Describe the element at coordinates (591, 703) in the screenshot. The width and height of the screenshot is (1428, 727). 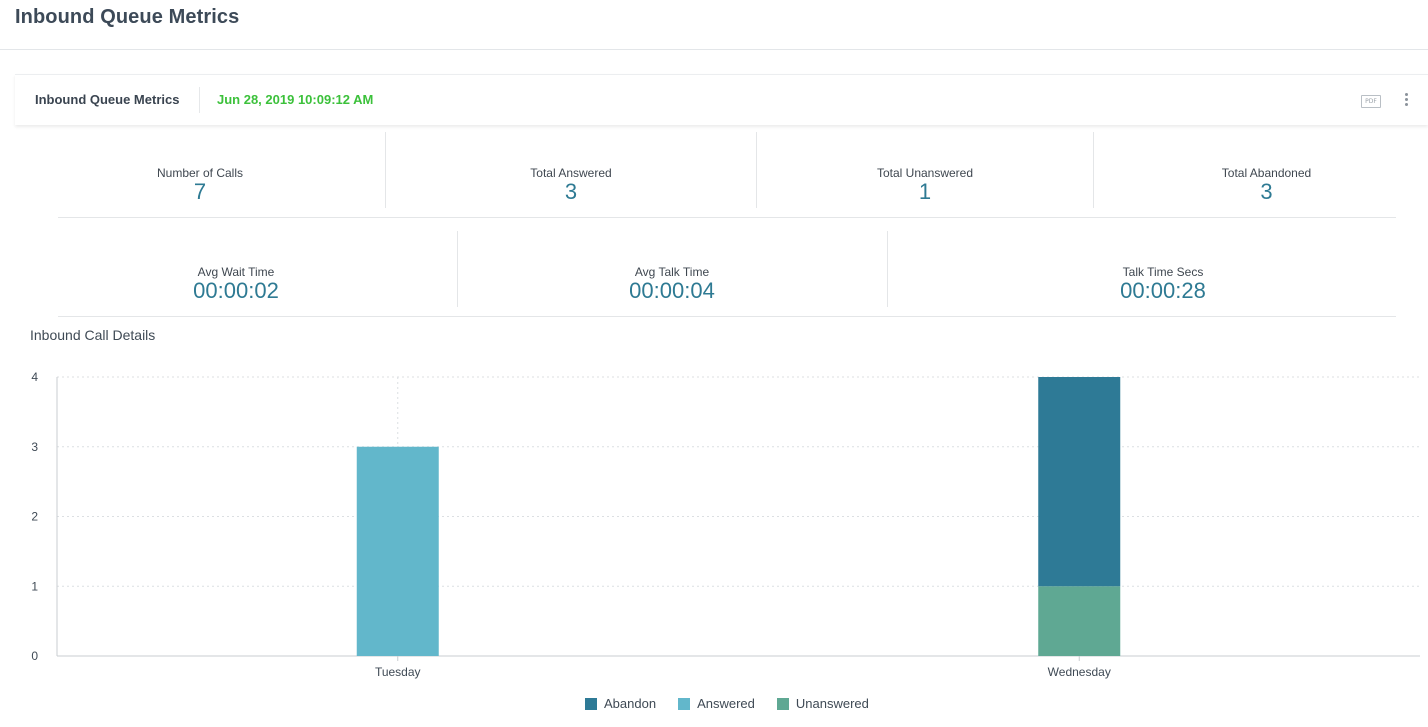
I see `legend-swatch-abandon` at that location.